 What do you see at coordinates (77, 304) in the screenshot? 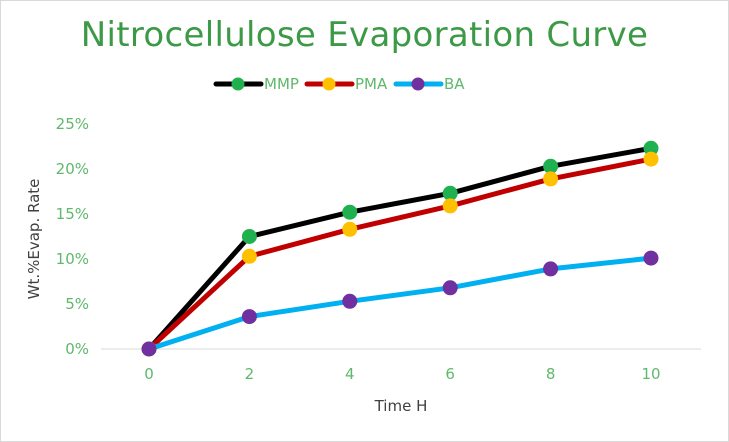
I see `y-tick-label: 5%` at bounding box center [77, 304].